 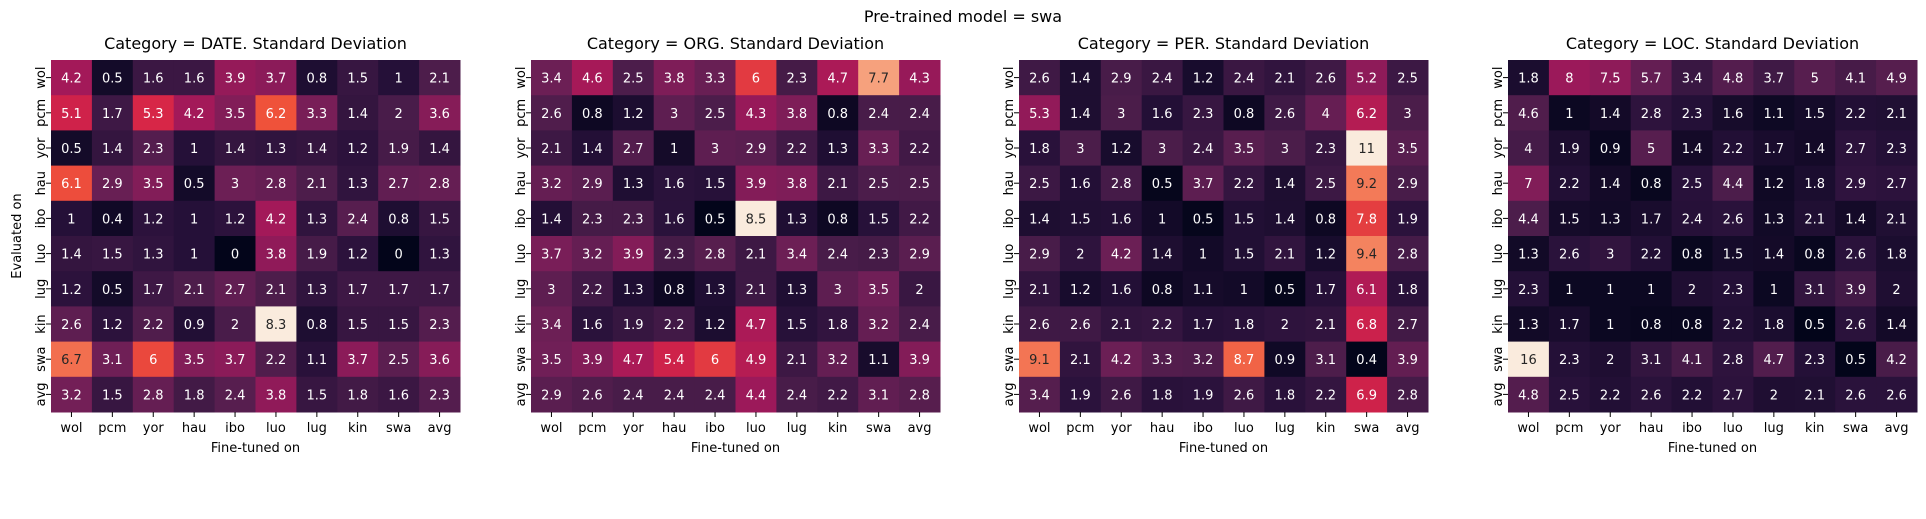 What do you see at coordinates (1122, 428) in the screenshot?
I see `x-tick-label: yor` at bounding box center [1122, 428].